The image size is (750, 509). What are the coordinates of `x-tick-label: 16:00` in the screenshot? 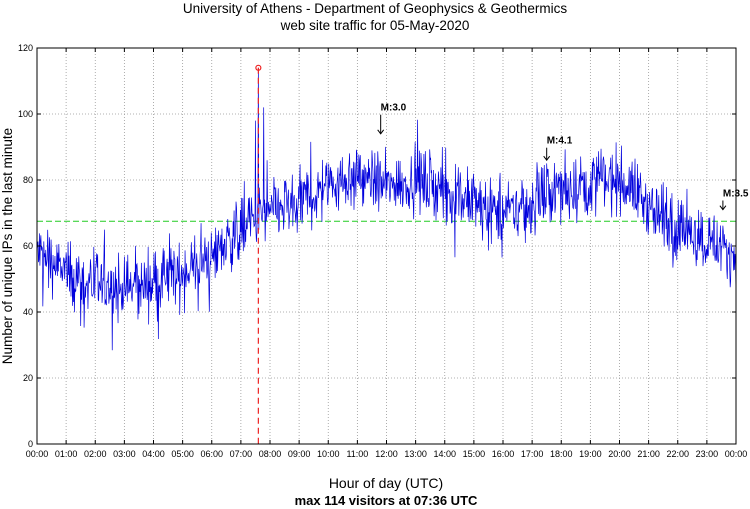 It's located at (503, 454).